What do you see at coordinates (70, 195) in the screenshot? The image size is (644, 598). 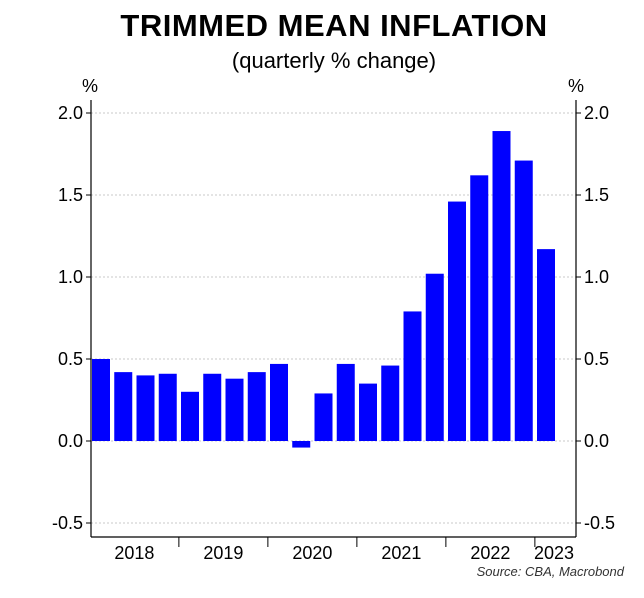 I see `y-tick-label-left: 1.5` at bounding box center [70, 195].